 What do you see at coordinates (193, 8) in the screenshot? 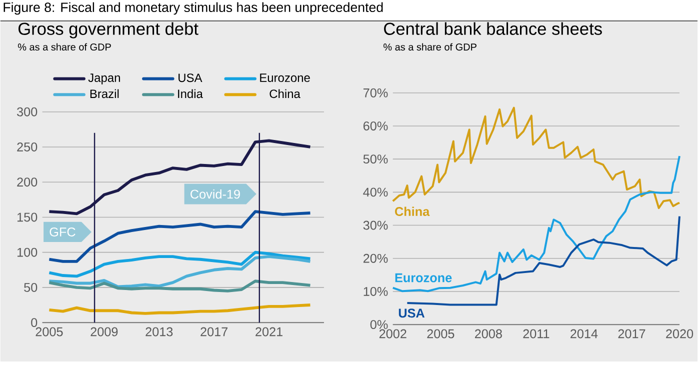
I see `caption: Figure 8: Fiscal and monetary stimulus has been unprecedented` at bounding box center [193, 8].